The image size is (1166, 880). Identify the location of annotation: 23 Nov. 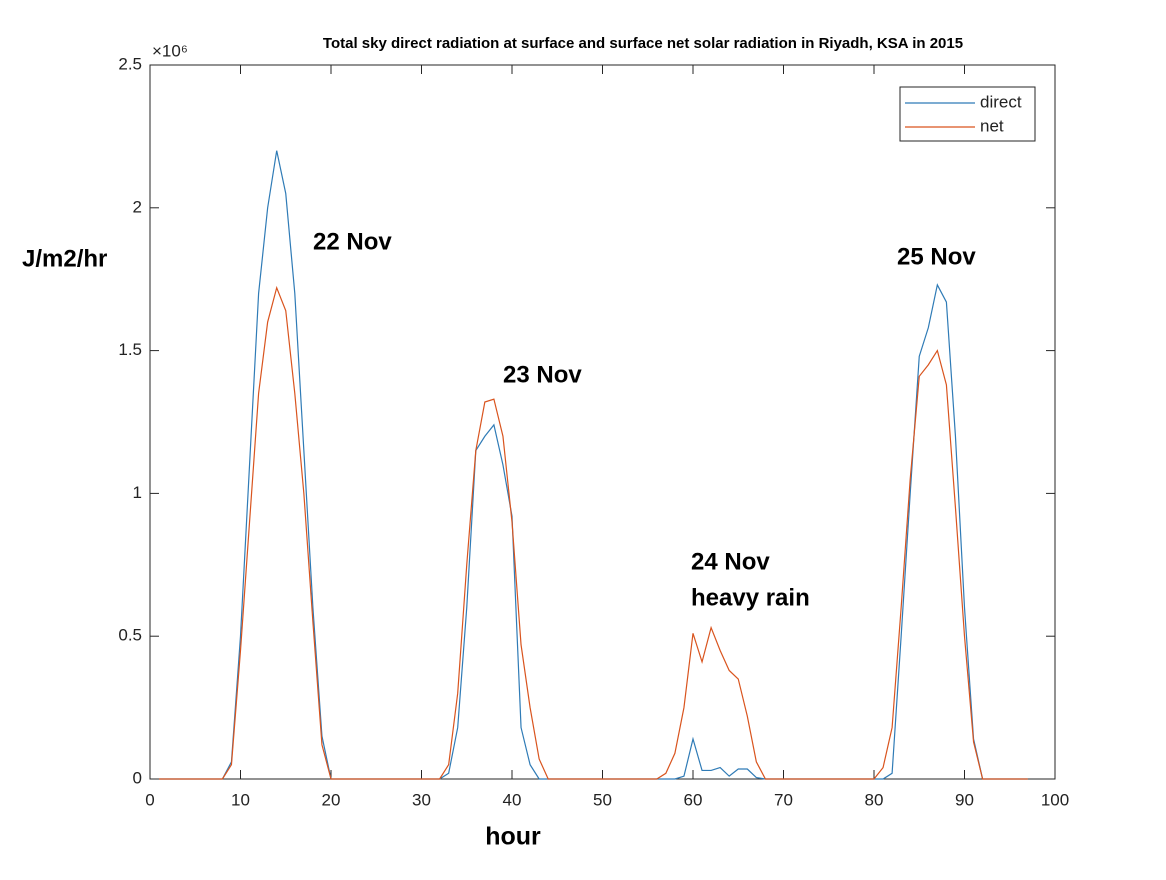
(542, 374).